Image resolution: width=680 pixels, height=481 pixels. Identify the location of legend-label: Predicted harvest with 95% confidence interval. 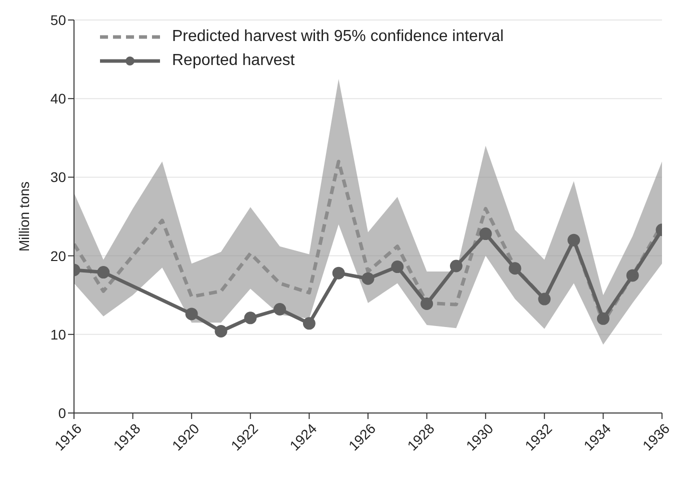
(338, 37).